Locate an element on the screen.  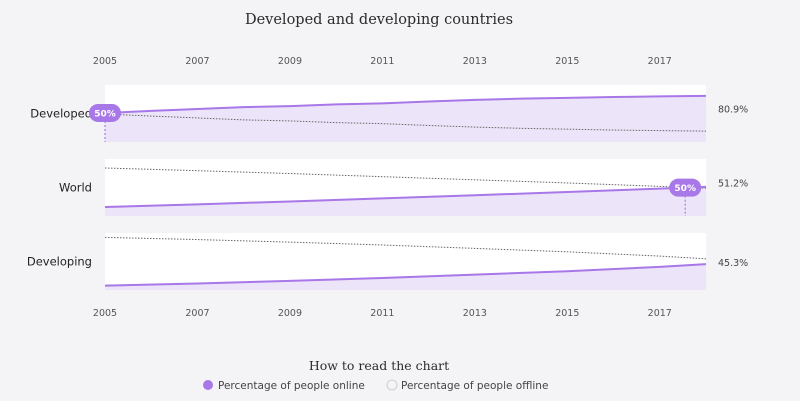
chart-title: Developed and developing countries is located at coordinates (379, 20).